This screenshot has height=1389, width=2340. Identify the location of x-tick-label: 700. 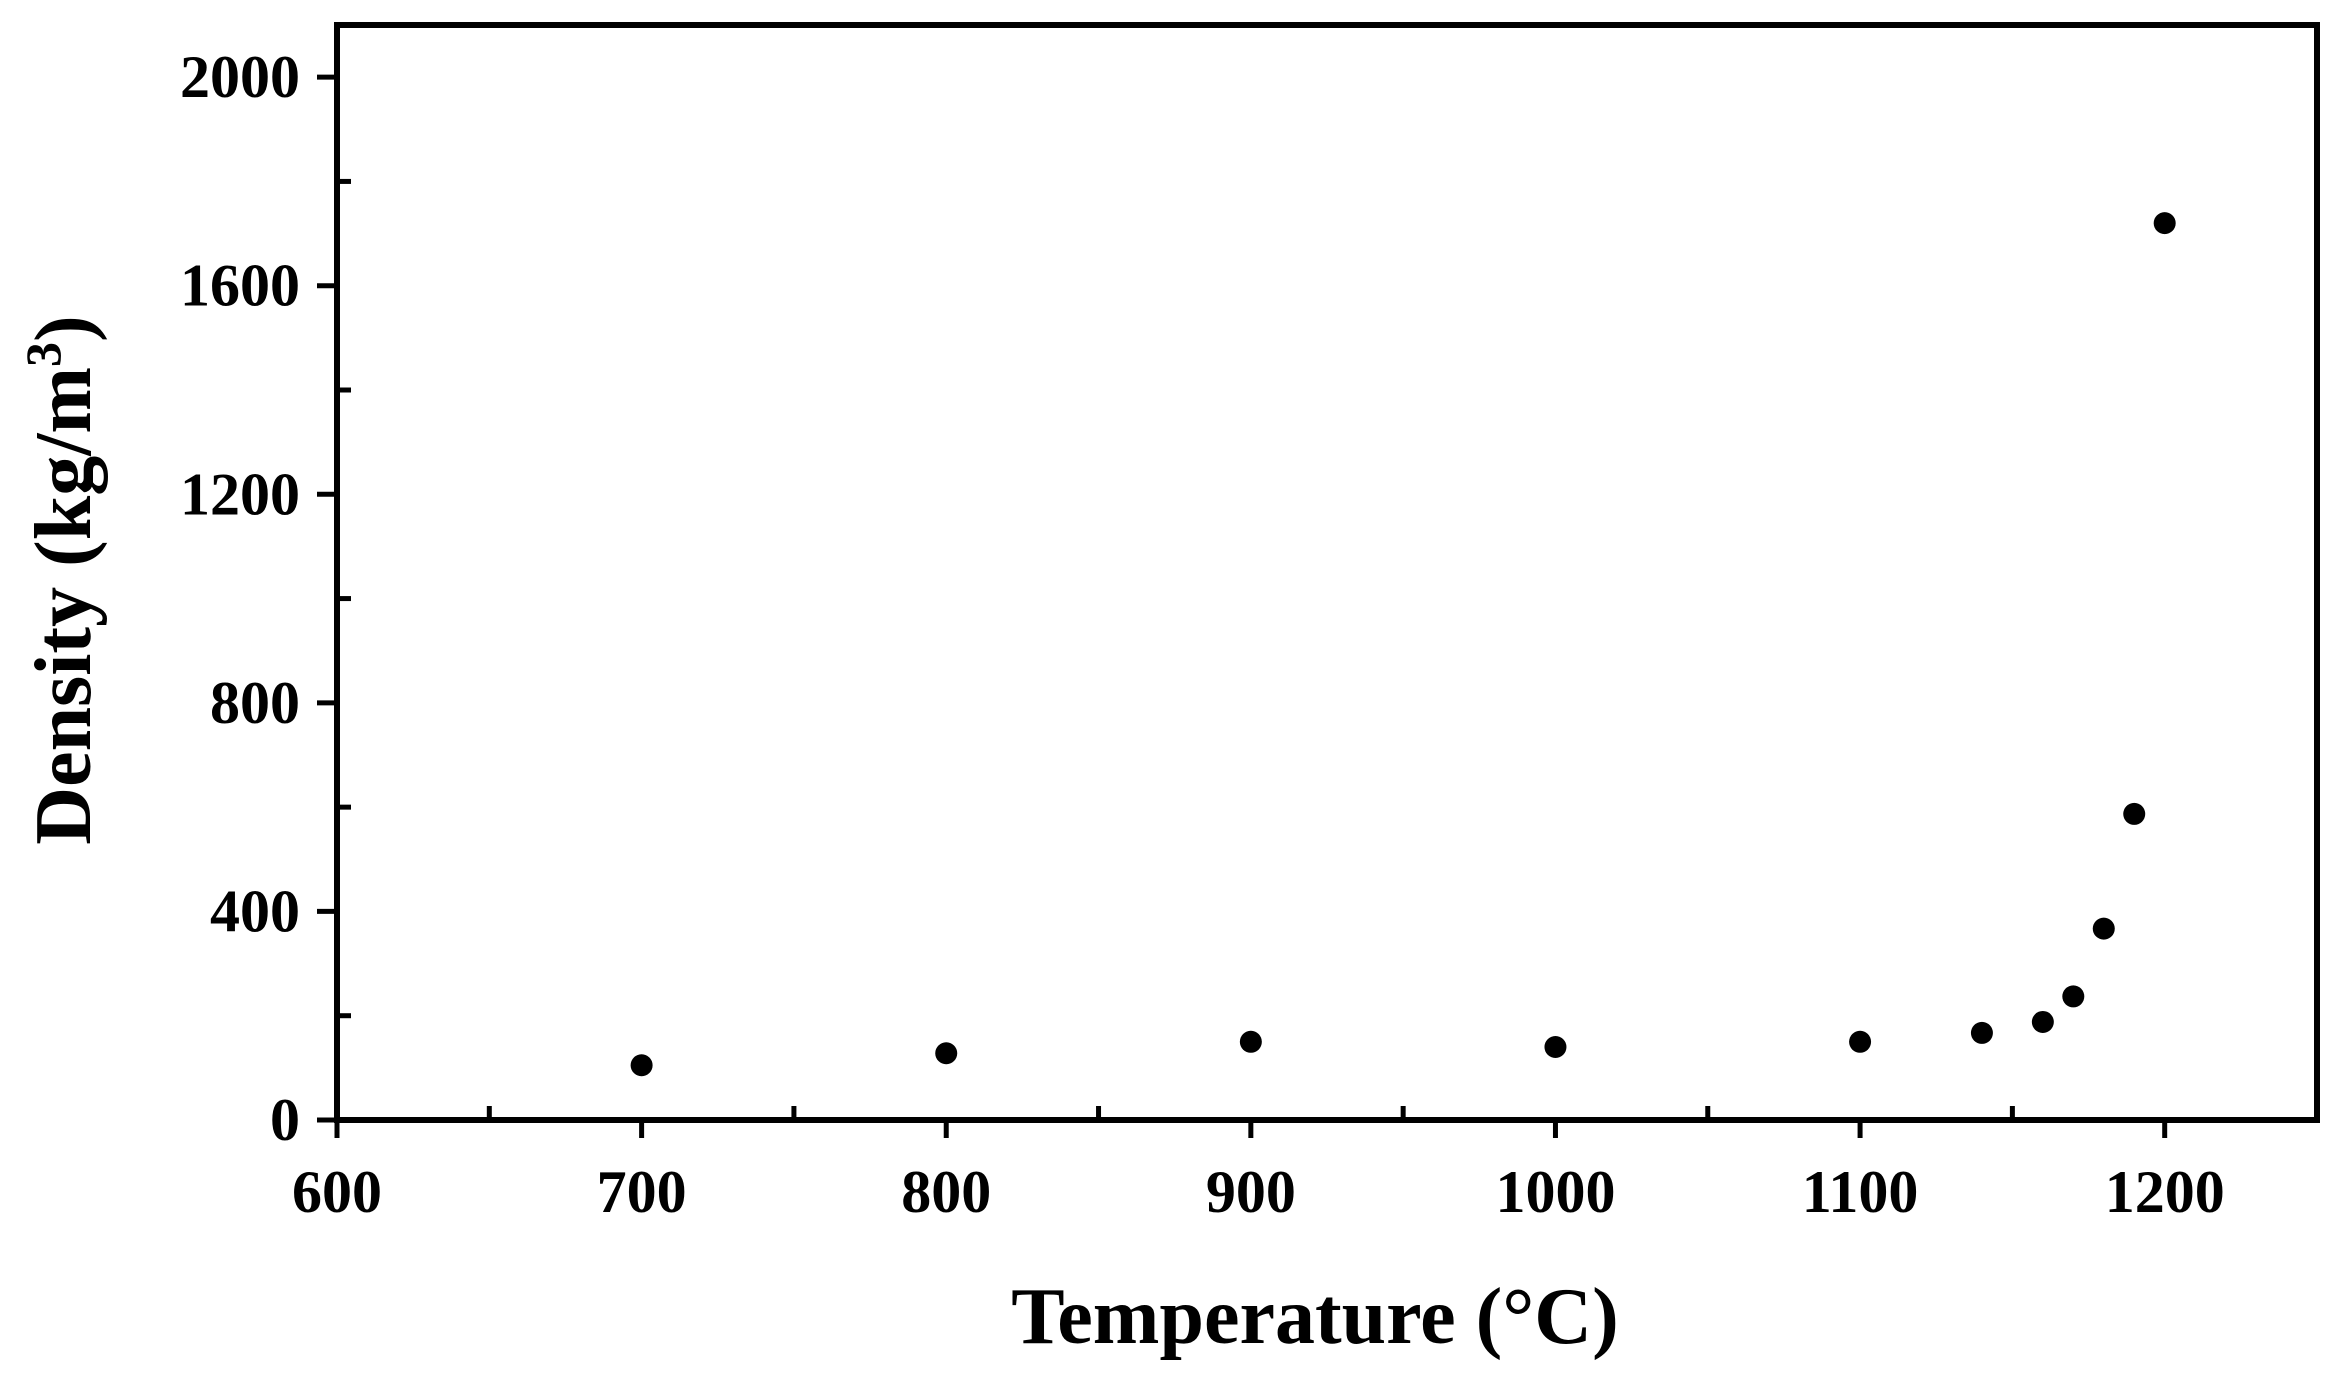
(642, 1192).